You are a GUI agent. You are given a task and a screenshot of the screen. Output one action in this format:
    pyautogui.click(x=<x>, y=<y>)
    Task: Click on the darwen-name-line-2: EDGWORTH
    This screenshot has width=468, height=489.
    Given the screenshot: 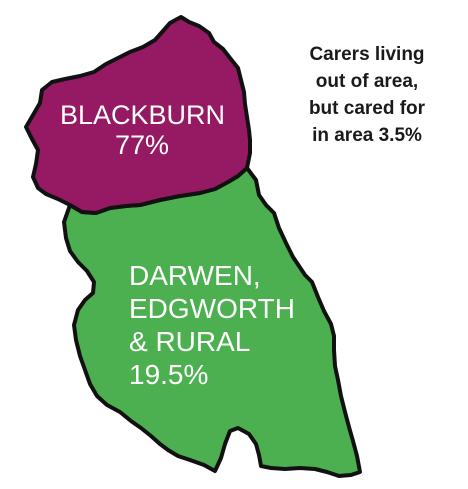 What is the action you would take?
    pyautogui.click(x=212, y=309)
    